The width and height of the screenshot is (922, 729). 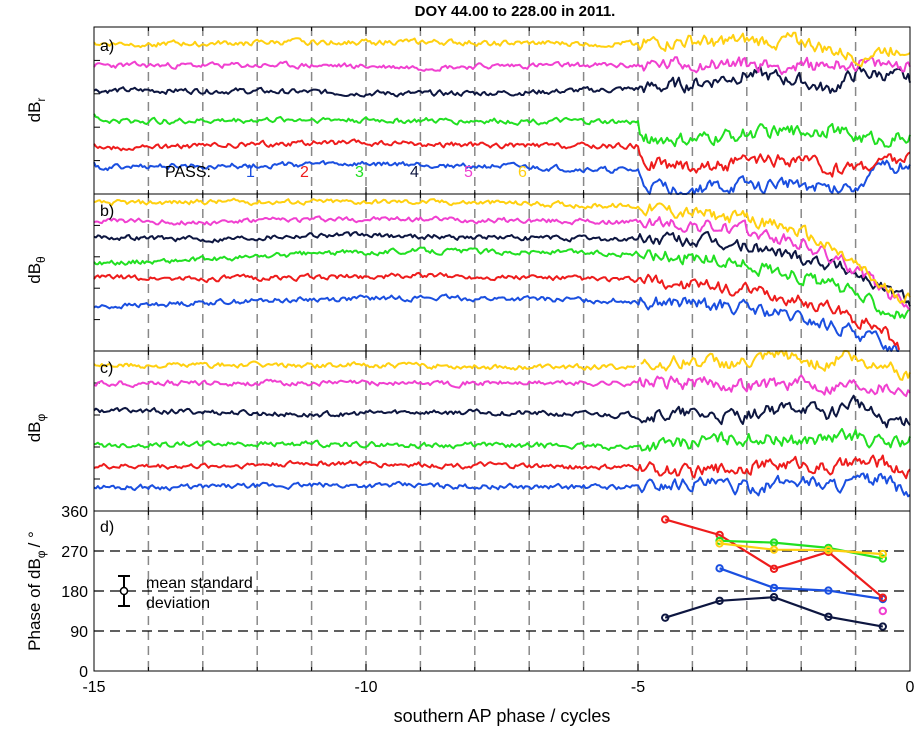 I want to click on panel-c-label: c), so click(x=106, y=368).